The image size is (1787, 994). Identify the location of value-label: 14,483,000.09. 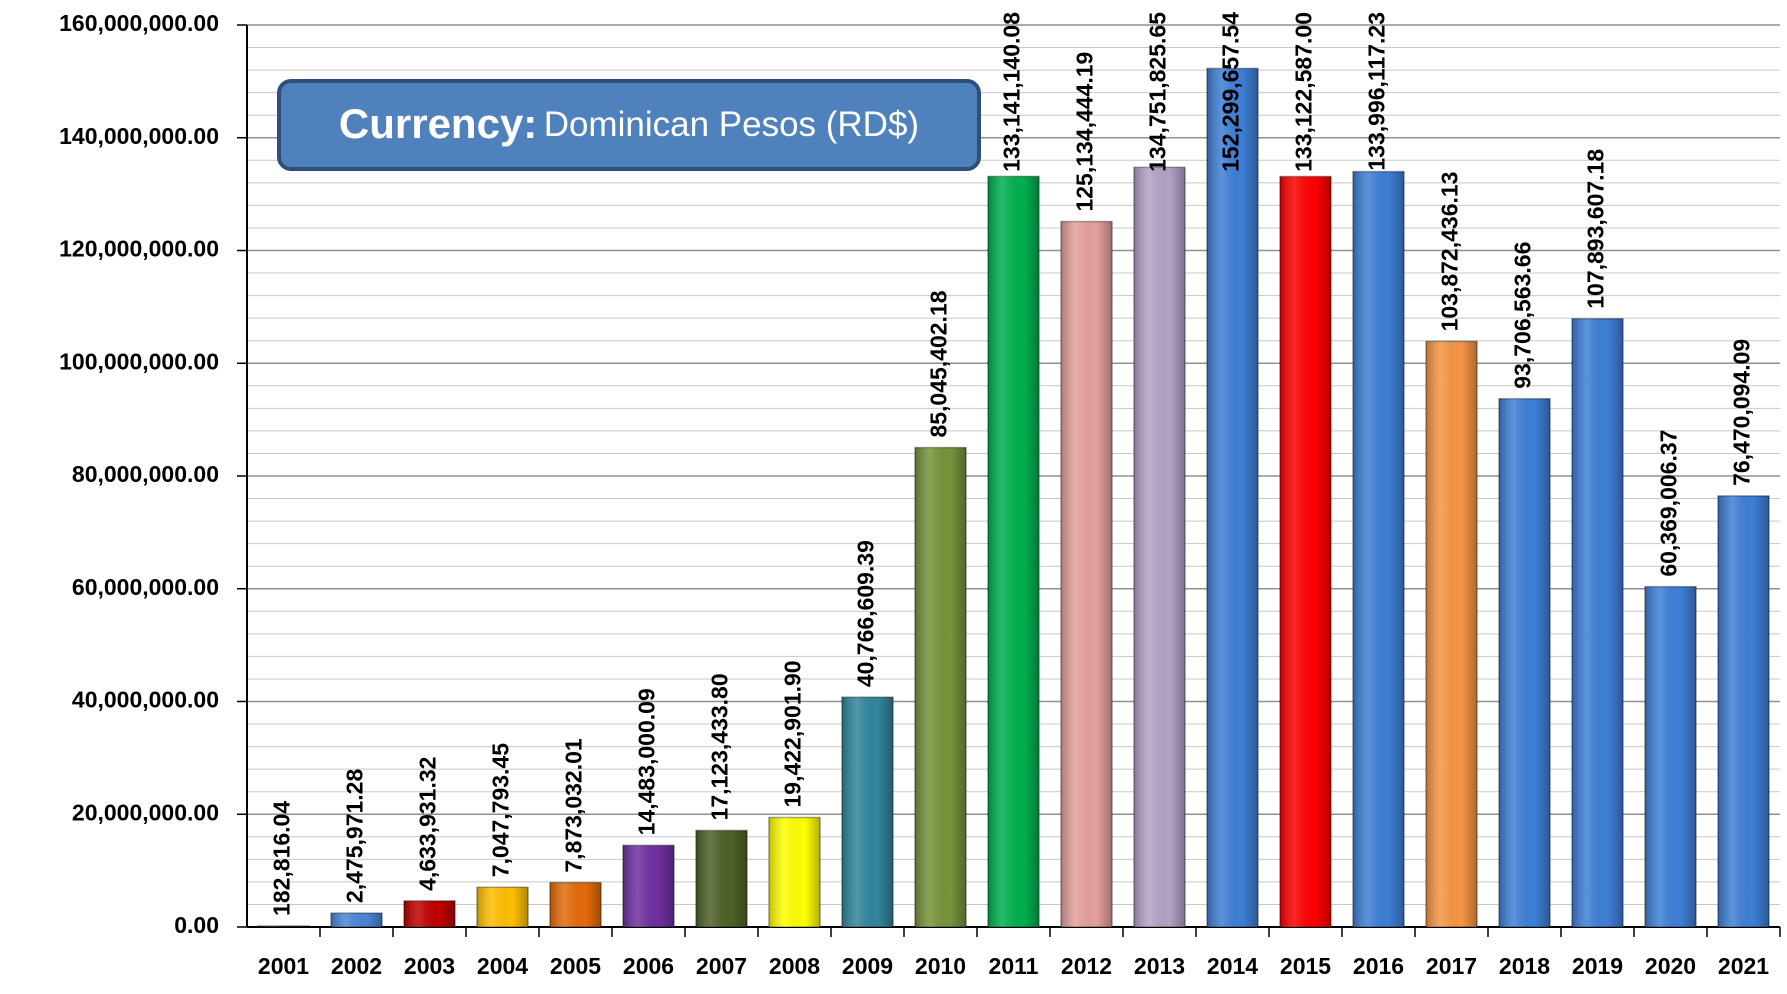
(647, 761).